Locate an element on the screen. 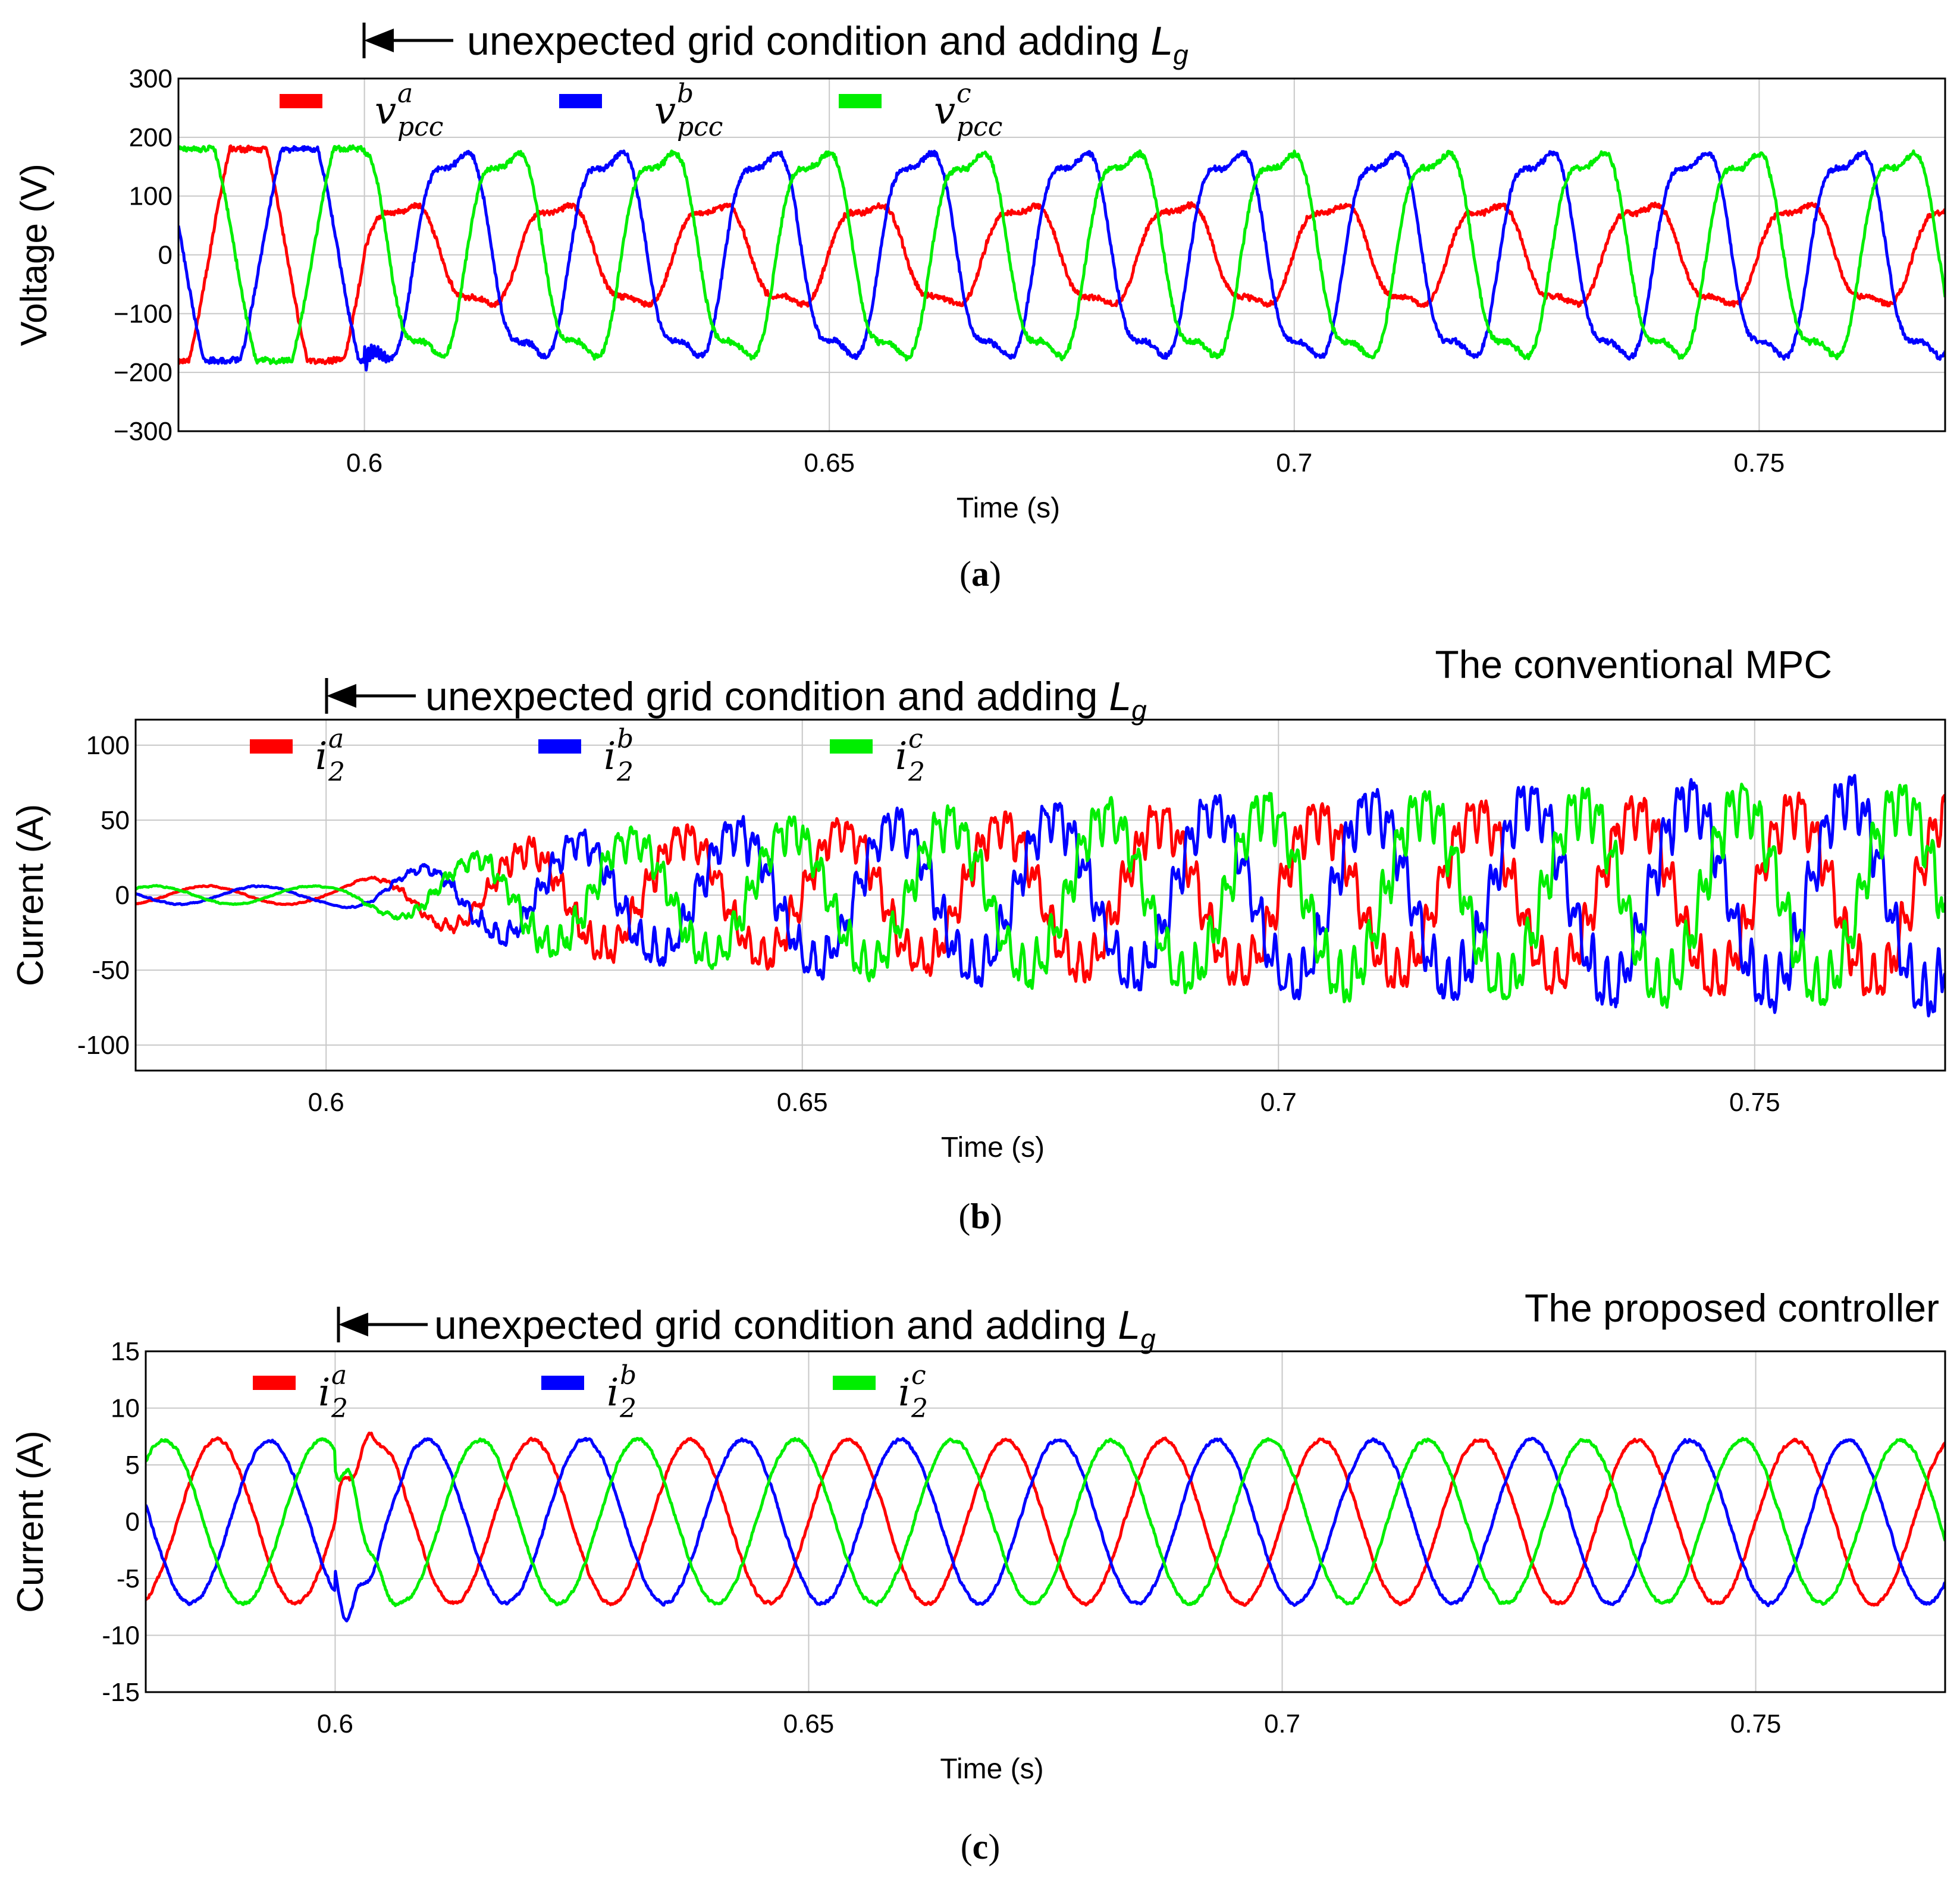 This screenshot has height=1886, width=1960. legend-entry-a: i a2 is located at coordinates (297, 756).